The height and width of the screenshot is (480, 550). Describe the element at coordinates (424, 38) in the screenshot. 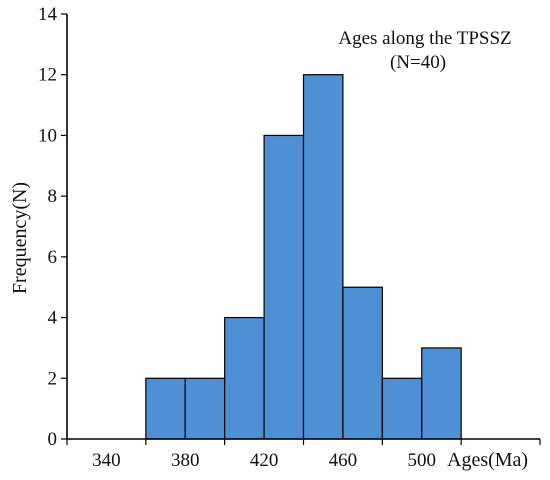

I see `annotation-title: Ages along the TPSSZ` at that location.